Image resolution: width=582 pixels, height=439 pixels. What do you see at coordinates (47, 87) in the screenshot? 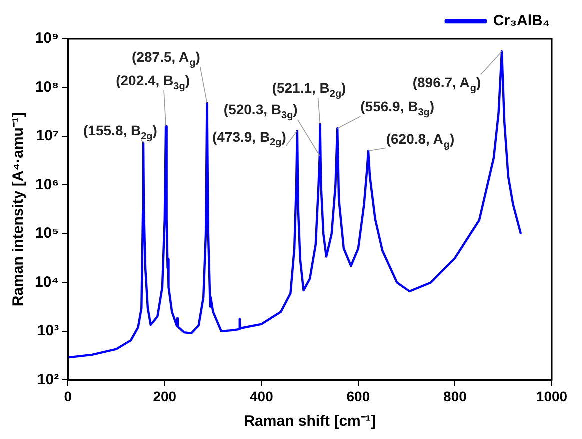
I see `y-tick-label: 10⁸` at bounding box center [47, 87].